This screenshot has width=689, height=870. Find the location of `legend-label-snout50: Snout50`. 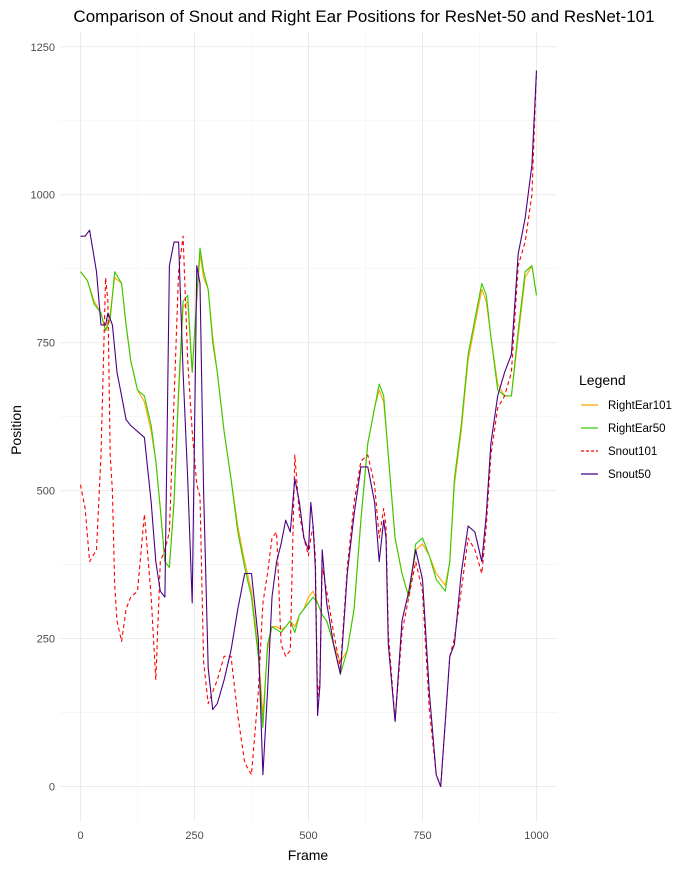

legend-label-snout50: Snout50 is located at coordinates (629, 475).